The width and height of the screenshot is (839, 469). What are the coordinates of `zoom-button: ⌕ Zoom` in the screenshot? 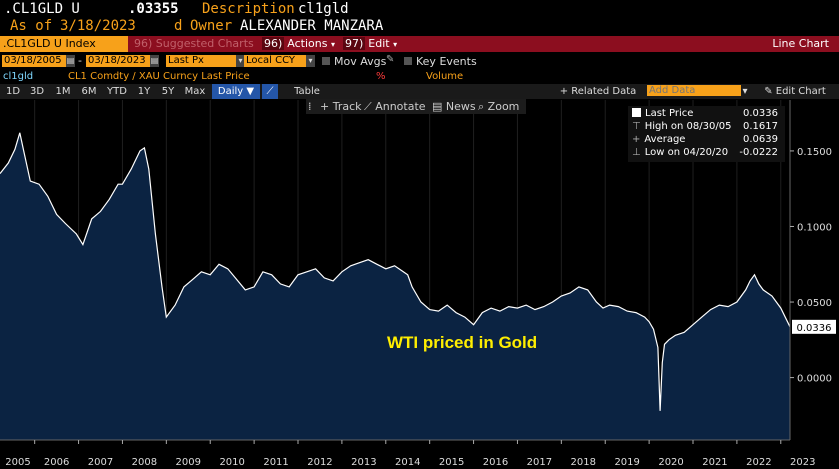 It's located at (498, 106).